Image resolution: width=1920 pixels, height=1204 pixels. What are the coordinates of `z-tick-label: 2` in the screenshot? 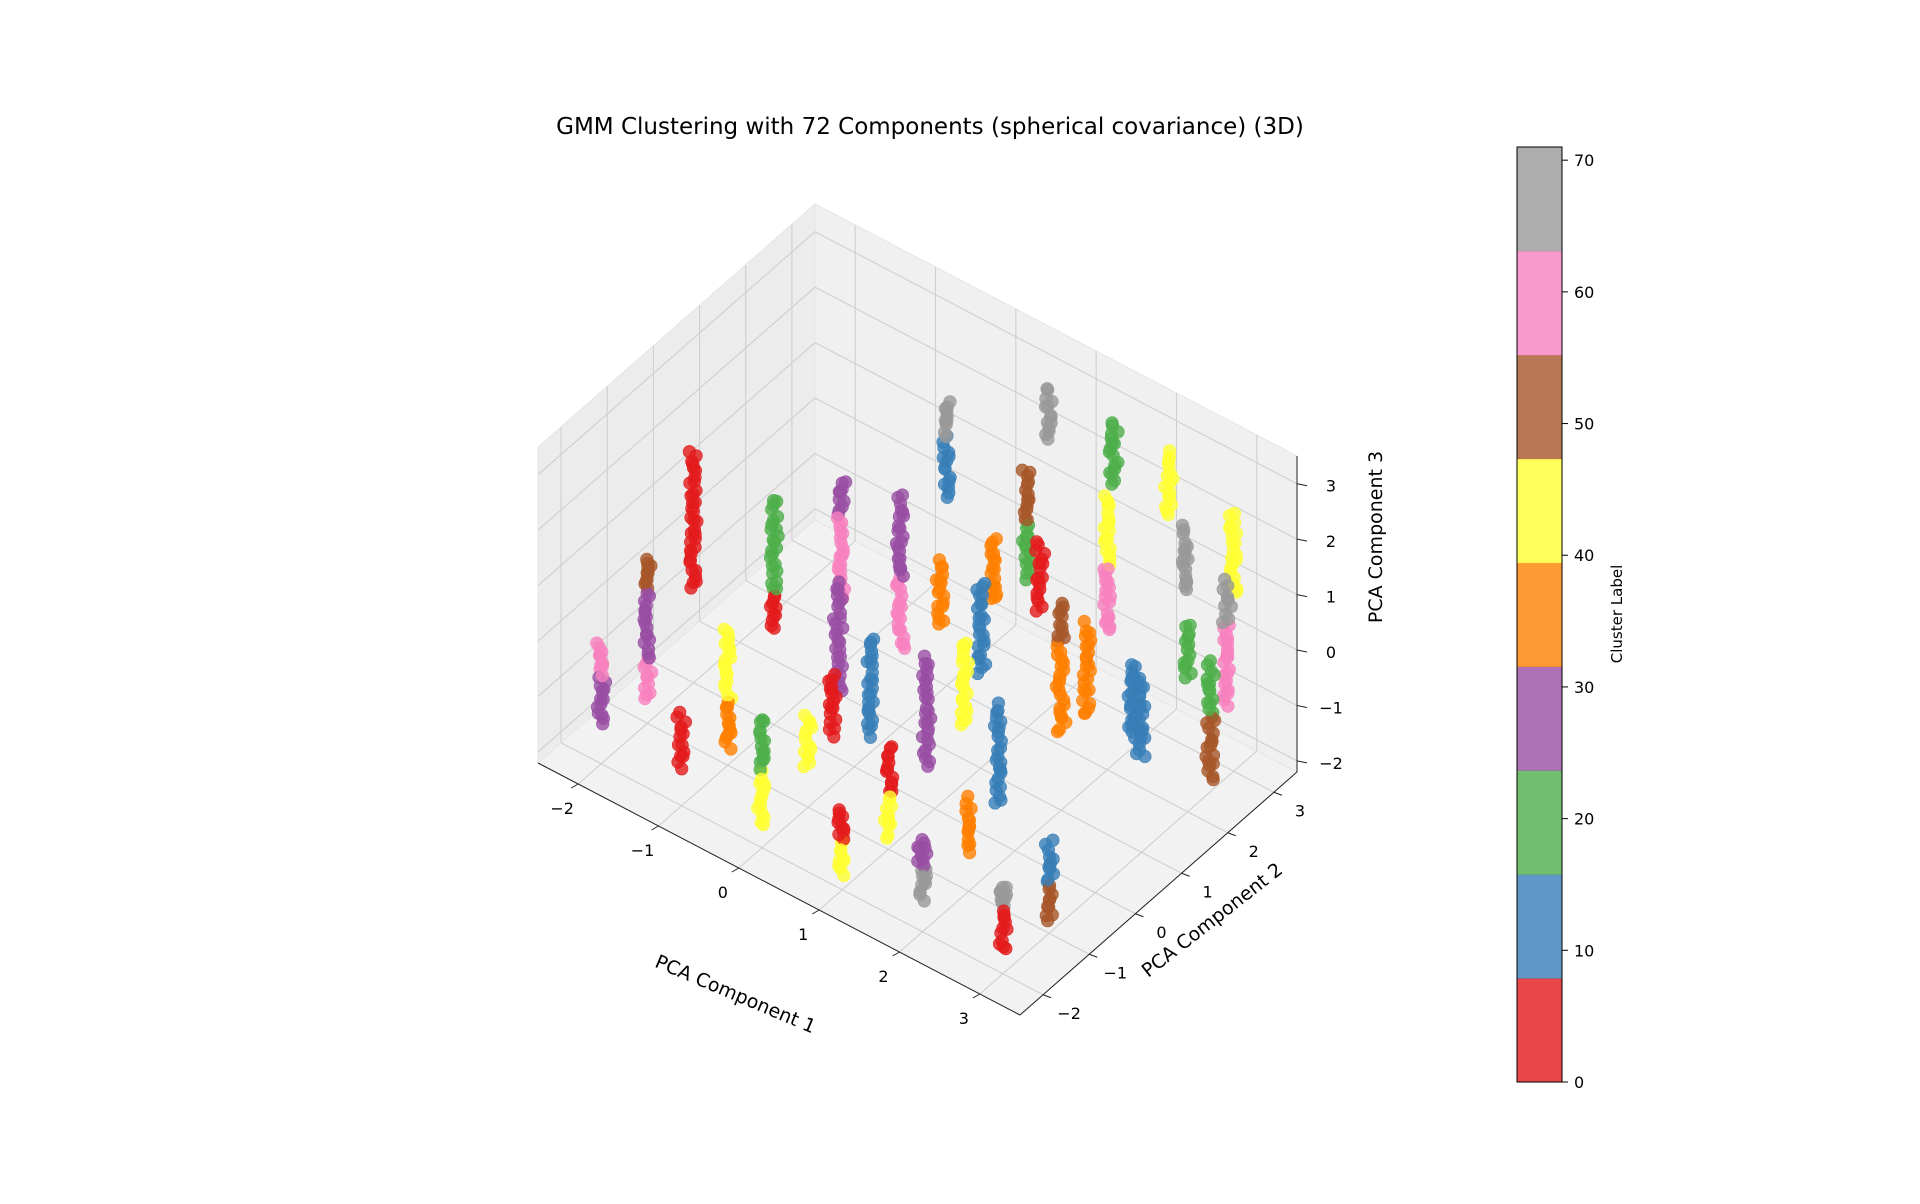 It's located at (1331, 541).